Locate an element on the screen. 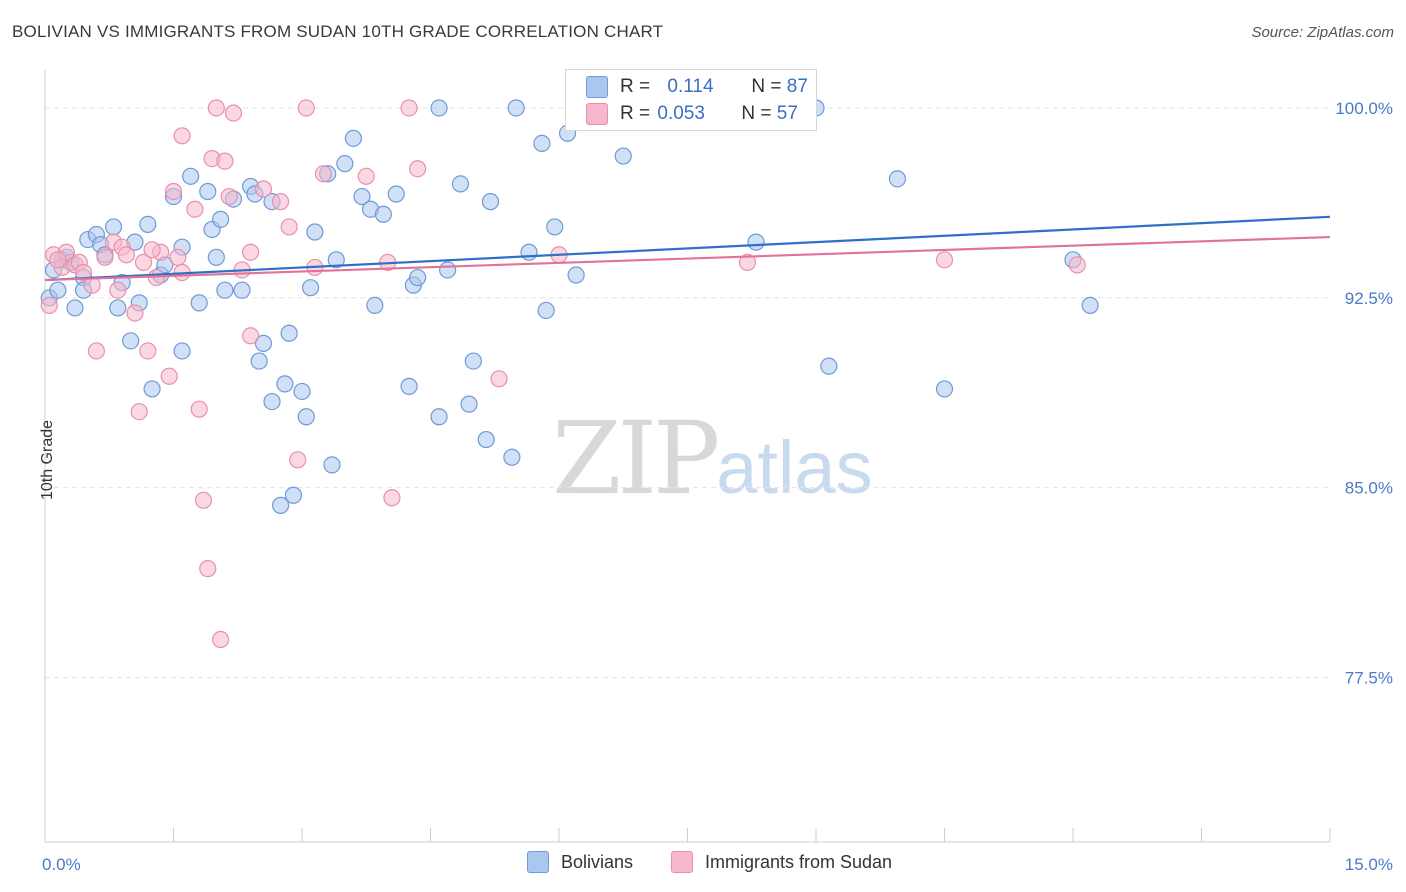  legend-r-value: 0.053 is located at coordinates (681, 113).